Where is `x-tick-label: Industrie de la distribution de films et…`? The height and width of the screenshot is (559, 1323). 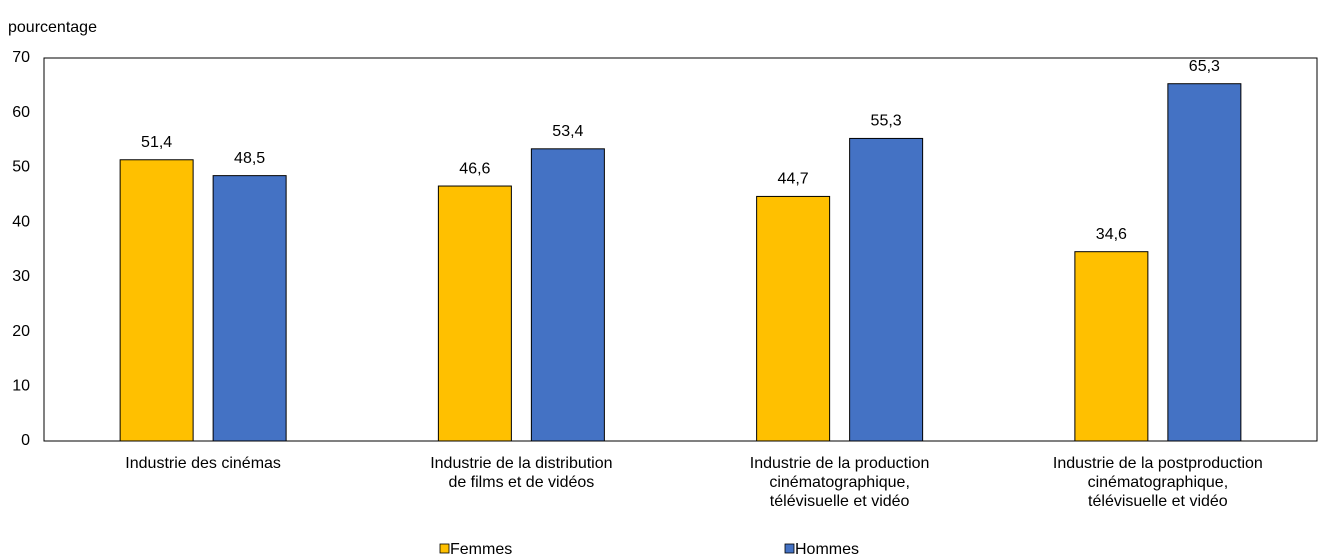
x-tick-label: Industrie de la distribution de films et… is located at coordinates (521, 473).